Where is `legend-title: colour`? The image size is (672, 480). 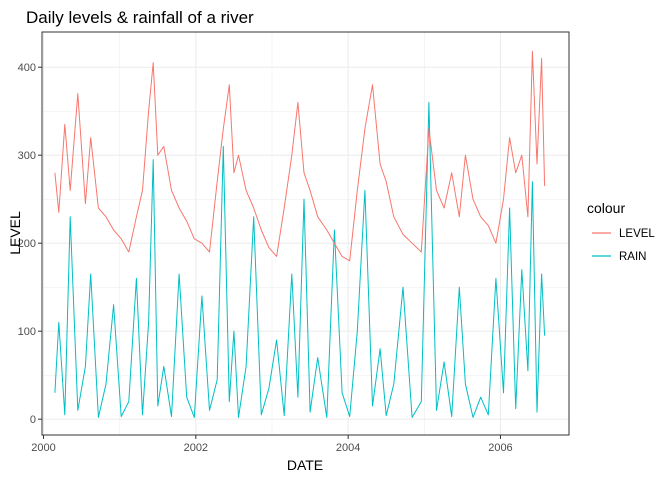 legend-title: colour is located at coordinates (606, 208).